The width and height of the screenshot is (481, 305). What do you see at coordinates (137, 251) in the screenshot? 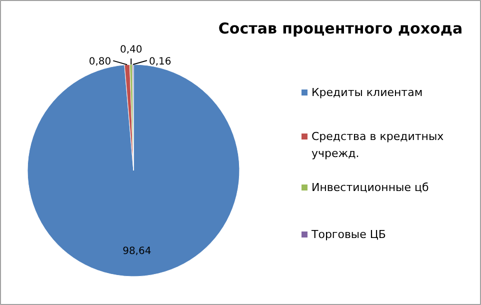
I see `data-label: 98,64` at bounding box center [137, 251].